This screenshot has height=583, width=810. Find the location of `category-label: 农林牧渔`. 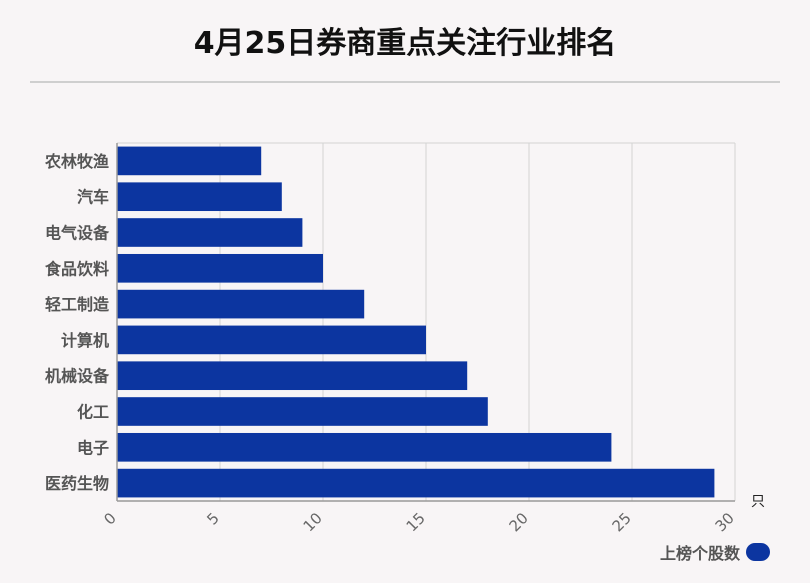

category-label: 农林牧渔 is located at coordinates (76, 161).